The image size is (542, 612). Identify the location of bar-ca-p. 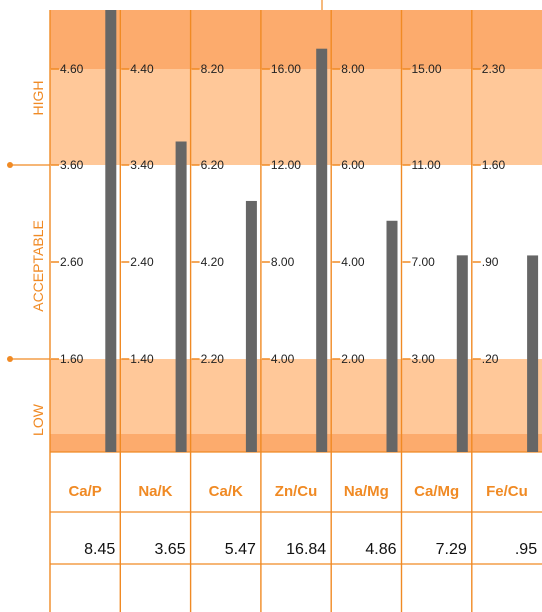
(111, 231).